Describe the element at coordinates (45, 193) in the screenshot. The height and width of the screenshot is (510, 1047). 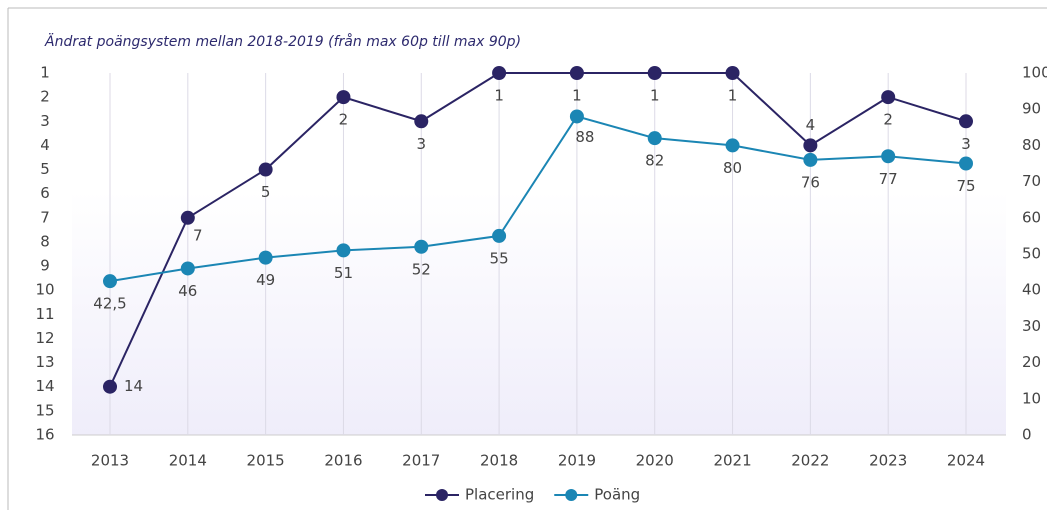
I see `y-tick-label: 6` at that location.